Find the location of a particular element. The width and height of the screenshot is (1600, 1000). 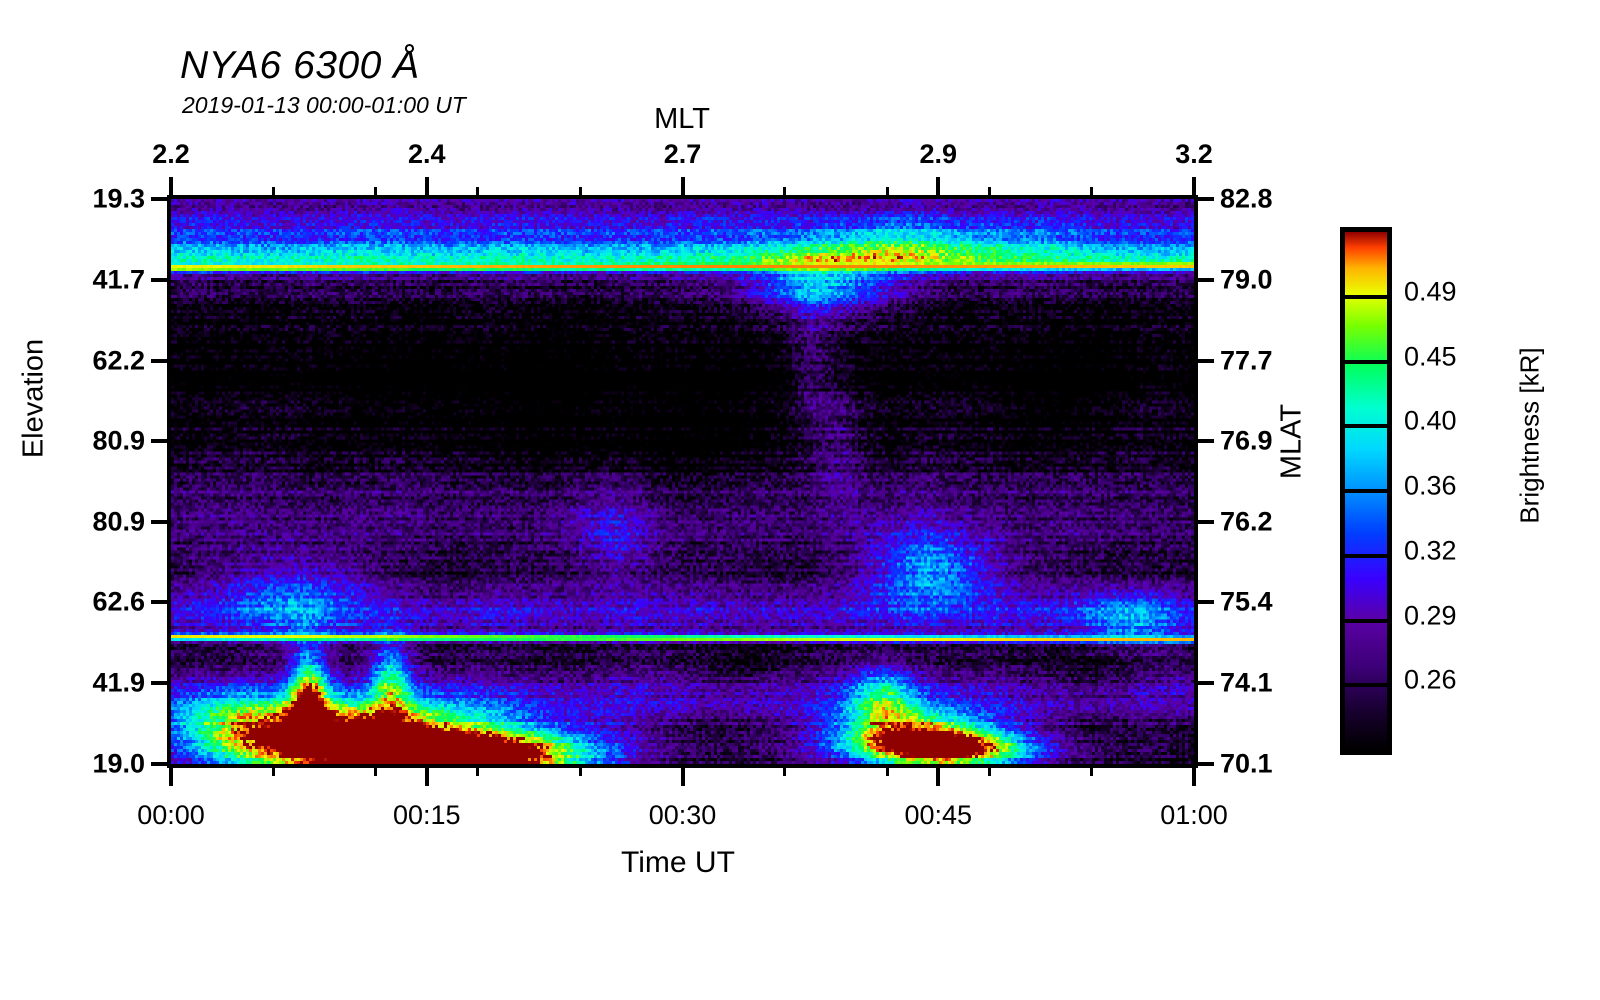

tick-label-mlat: 76.9 is located at coordinates (1246, 440).